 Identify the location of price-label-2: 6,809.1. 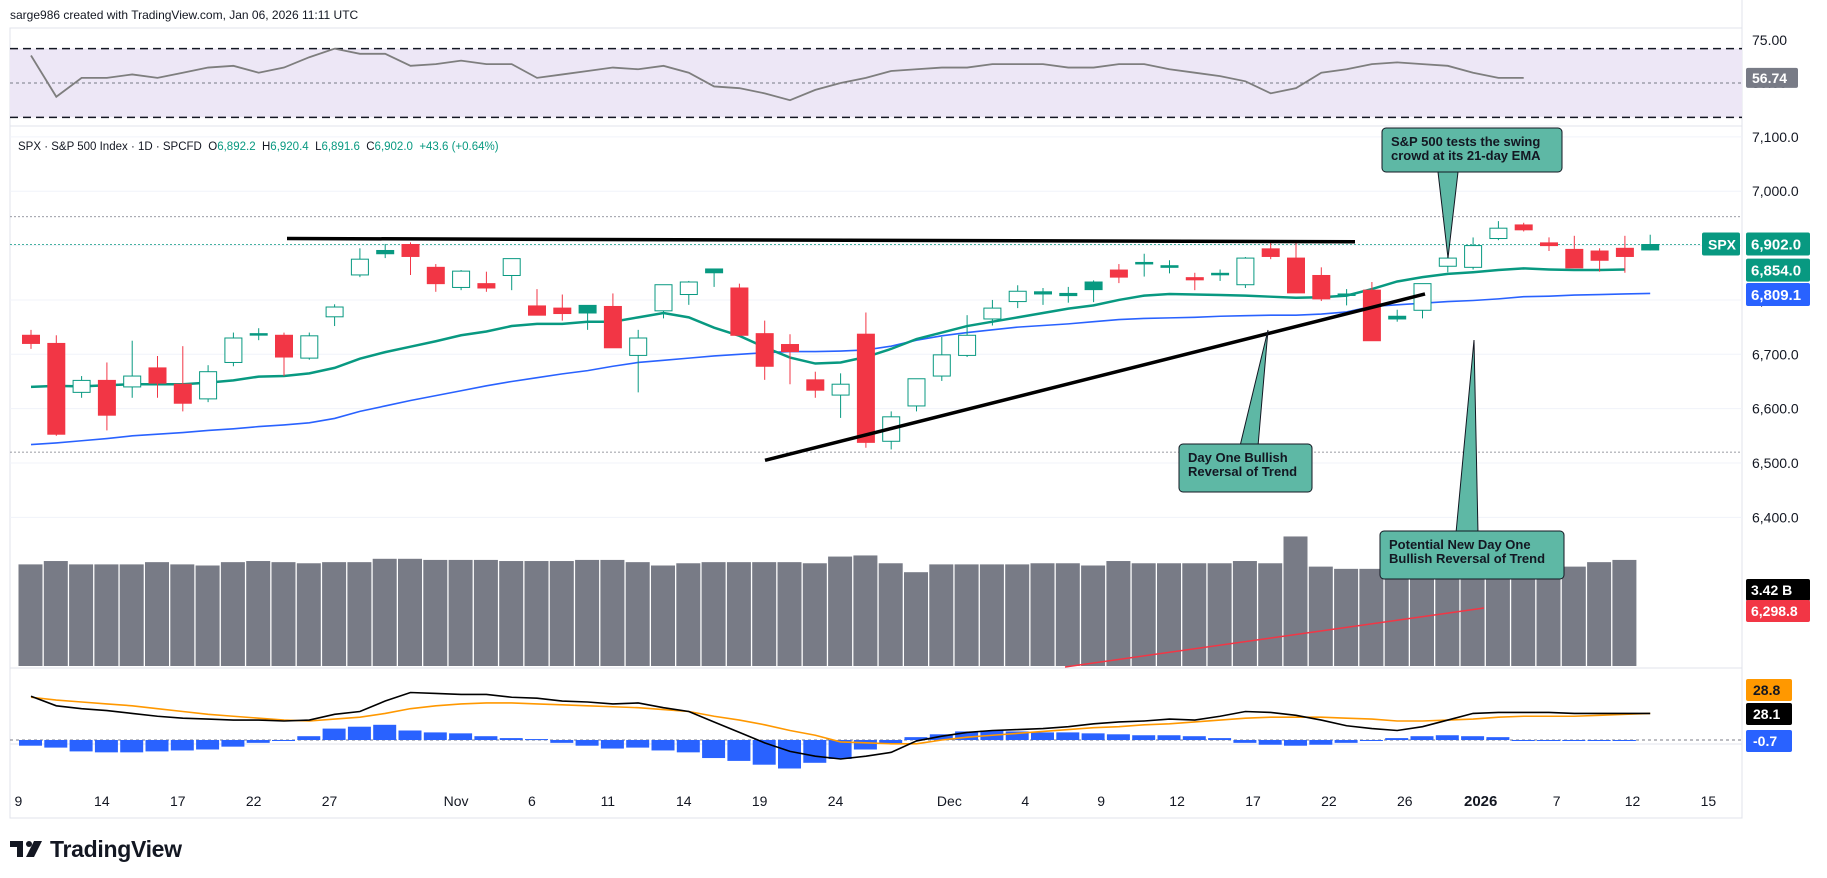
(1776, 295).